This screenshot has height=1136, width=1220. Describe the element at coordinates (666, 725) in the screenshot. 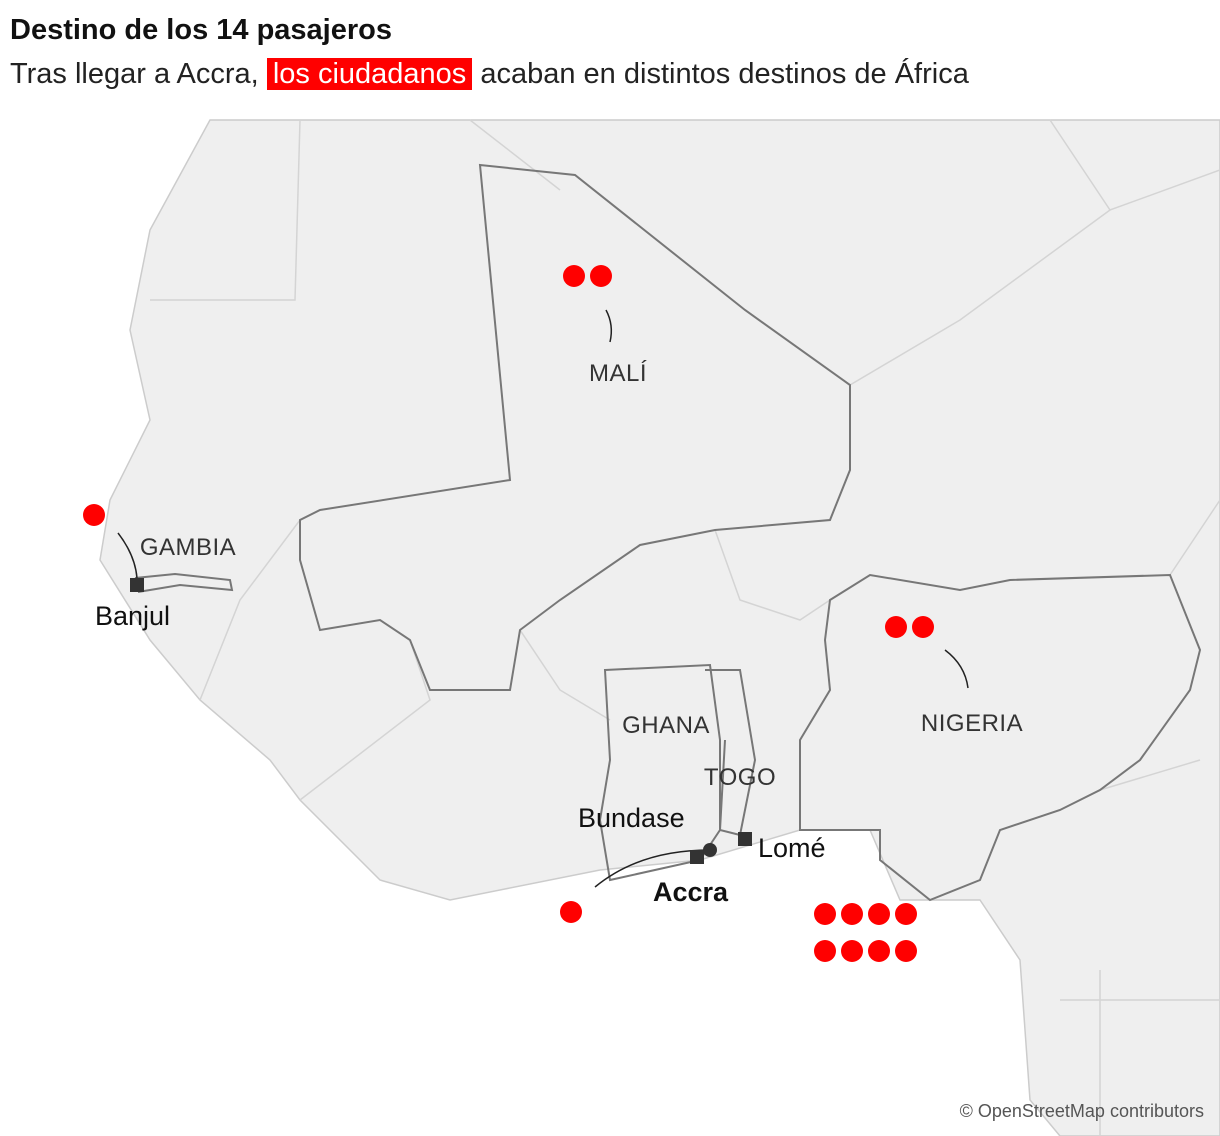

I see `country-label: GHANA` at that location.